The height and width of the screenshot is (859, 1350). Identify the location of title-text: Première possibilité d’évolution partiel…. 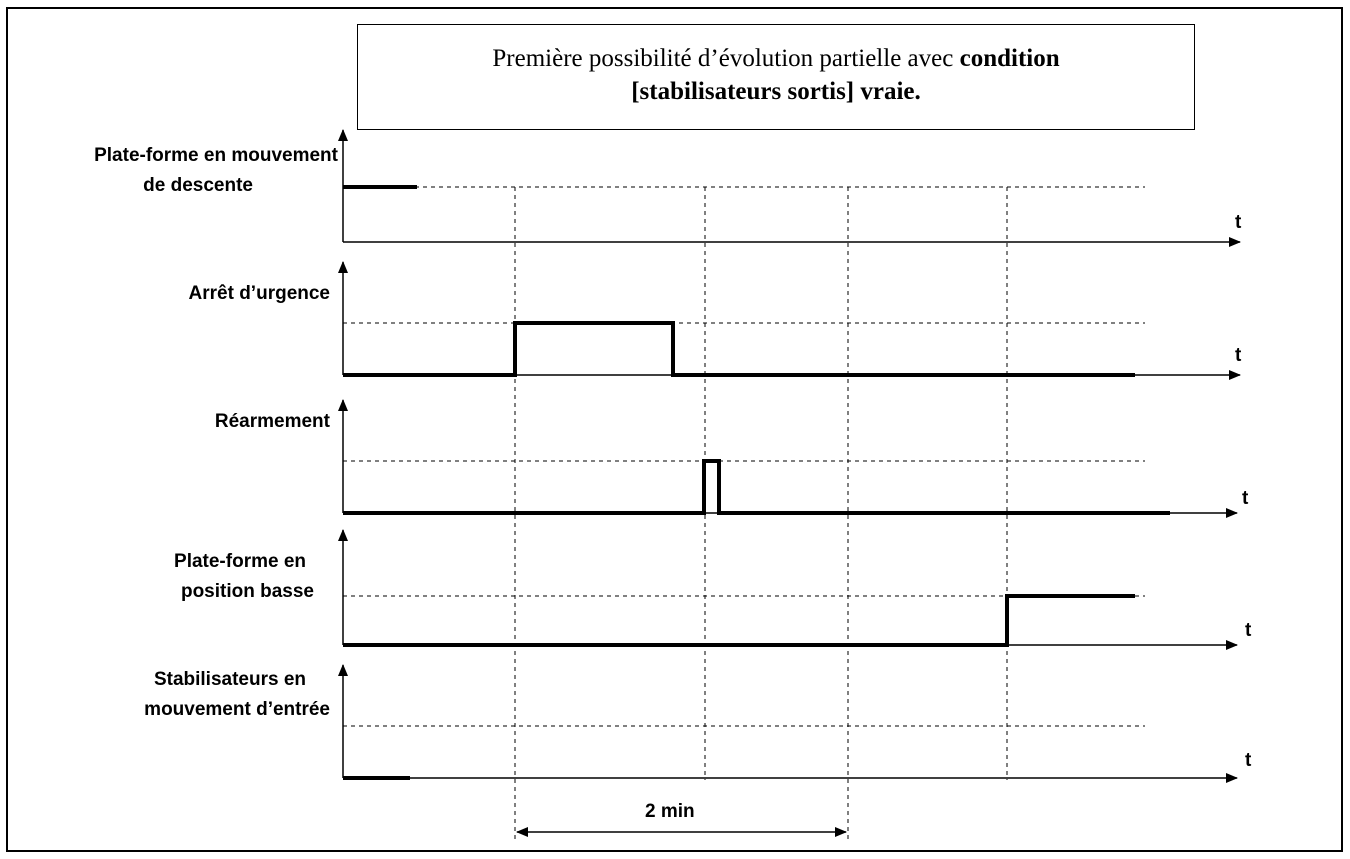
(726, 58).